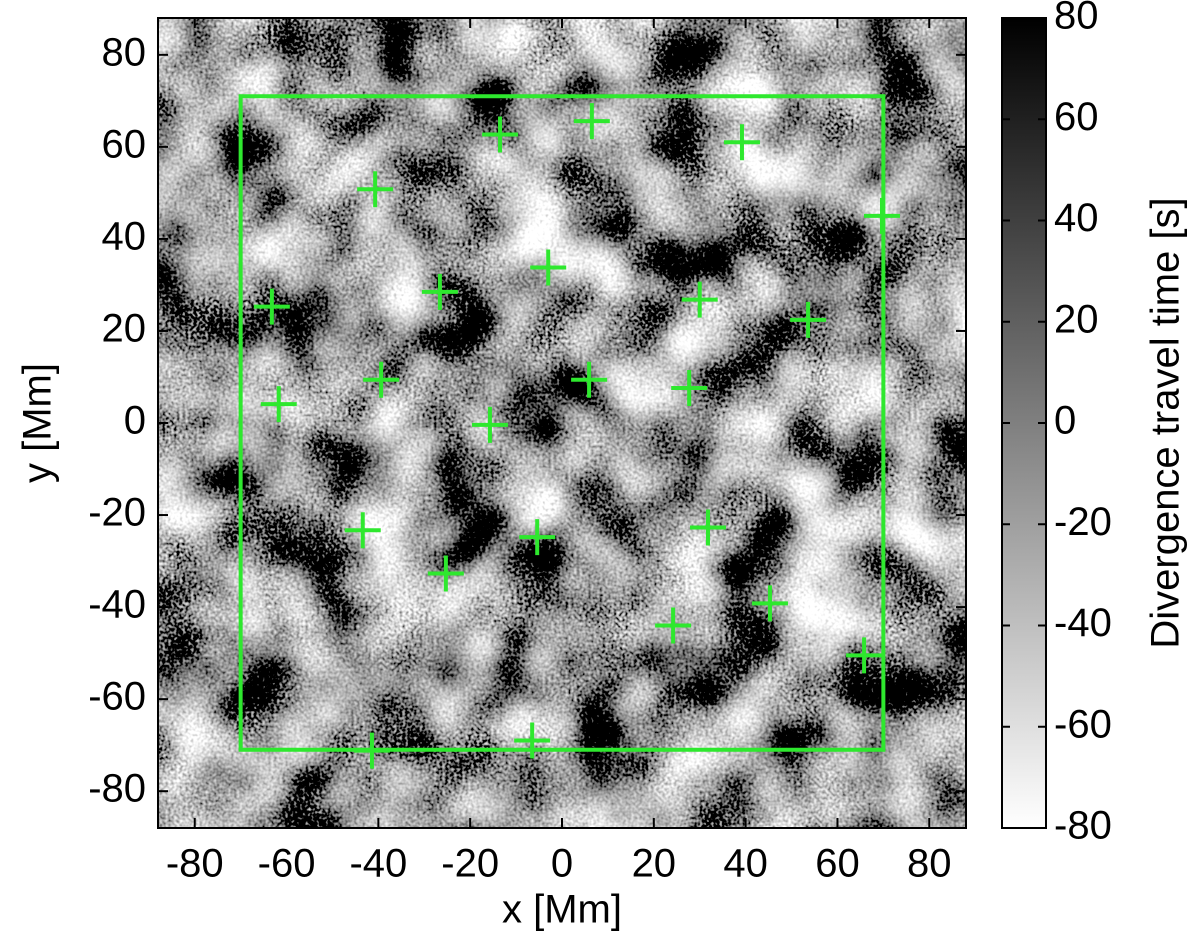  I want to click on x-axis-label: x [Mm], so click(562, 910).